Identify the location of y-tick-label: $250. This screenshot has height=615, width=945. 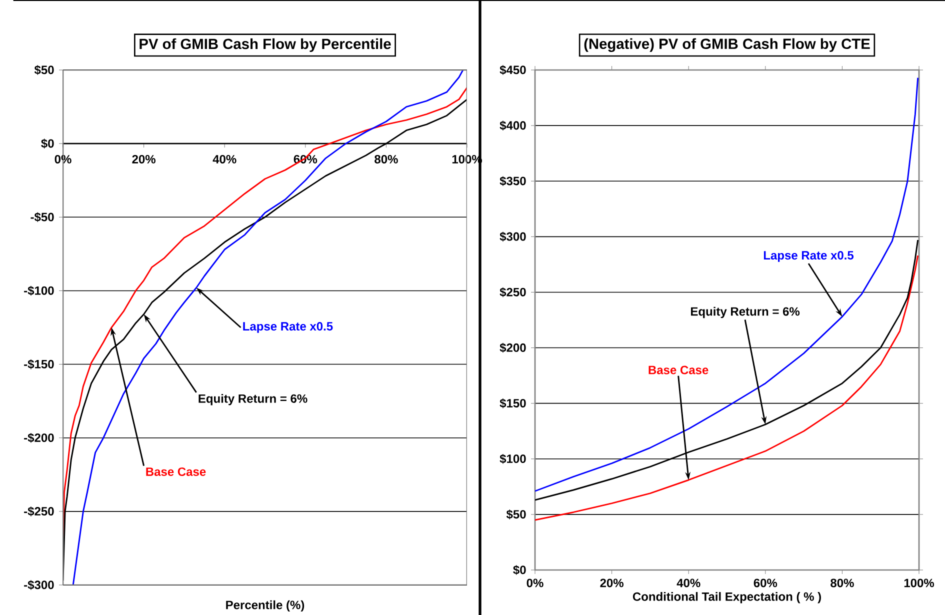
(513, 292).